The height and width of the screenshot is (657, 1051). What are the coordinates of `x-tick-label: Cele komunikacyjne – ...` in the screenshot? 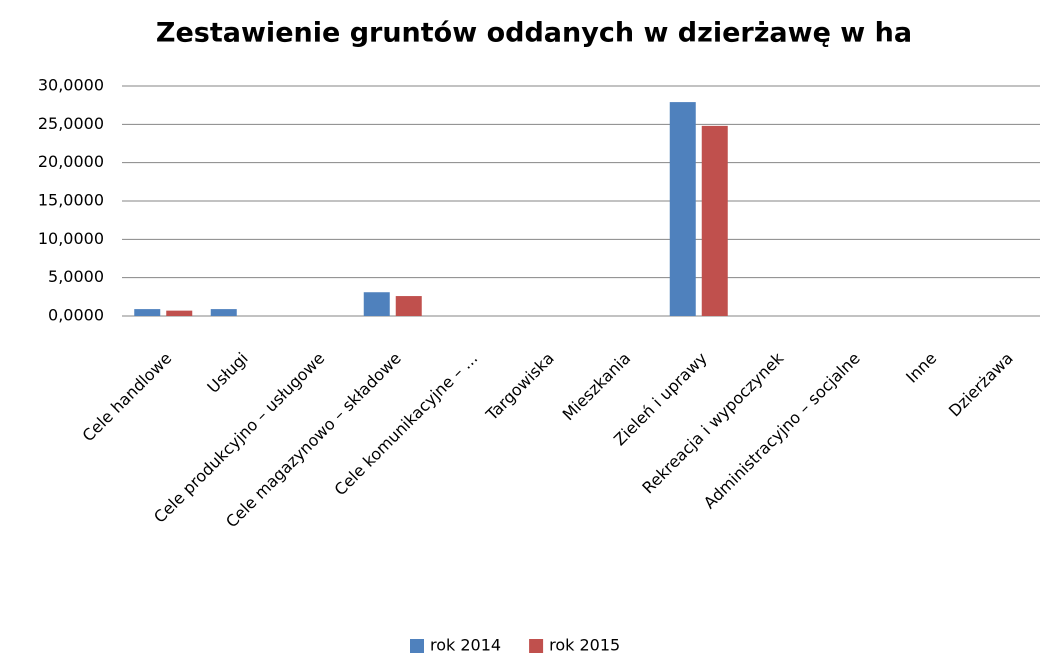 It's located at (406, 424).